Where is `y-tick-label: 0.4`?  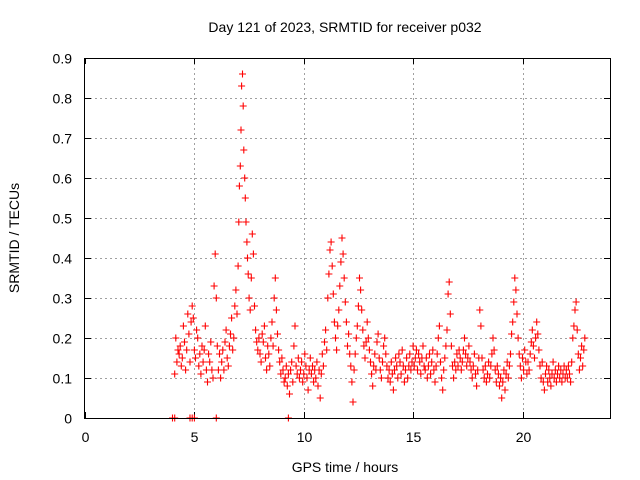
y-tick-label: 0.4 is located at coordinates (63, 259).